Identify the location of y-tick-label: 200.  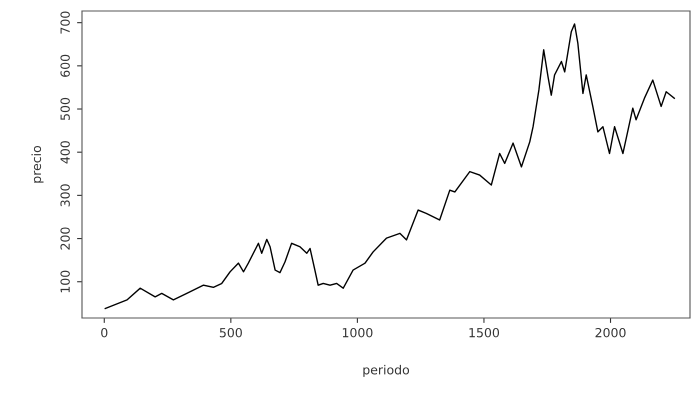
(65, 238).